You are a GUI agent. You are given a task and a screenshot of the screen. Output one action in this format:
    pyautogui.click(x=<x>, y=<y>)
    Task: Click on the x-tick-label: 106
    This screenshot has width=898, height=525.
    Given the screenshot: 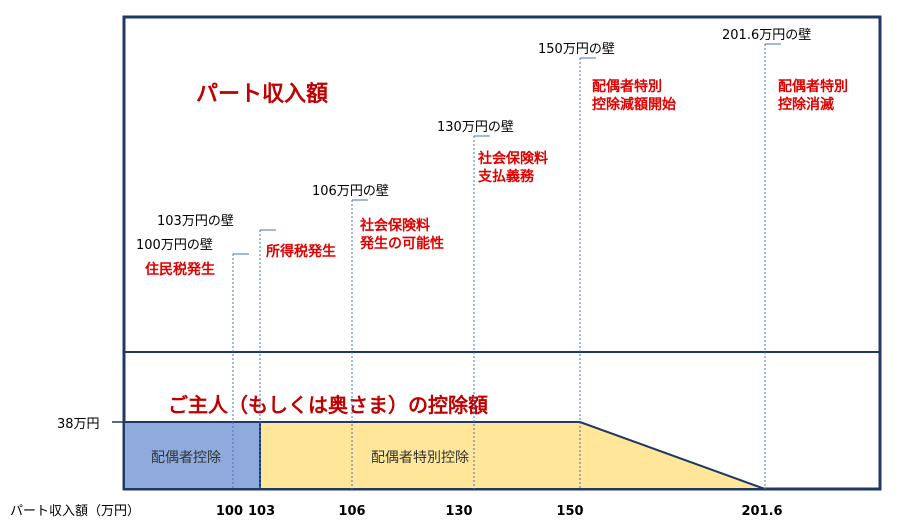 What is the action you would take?
    pyautogui.click(x=351, y=511)
    